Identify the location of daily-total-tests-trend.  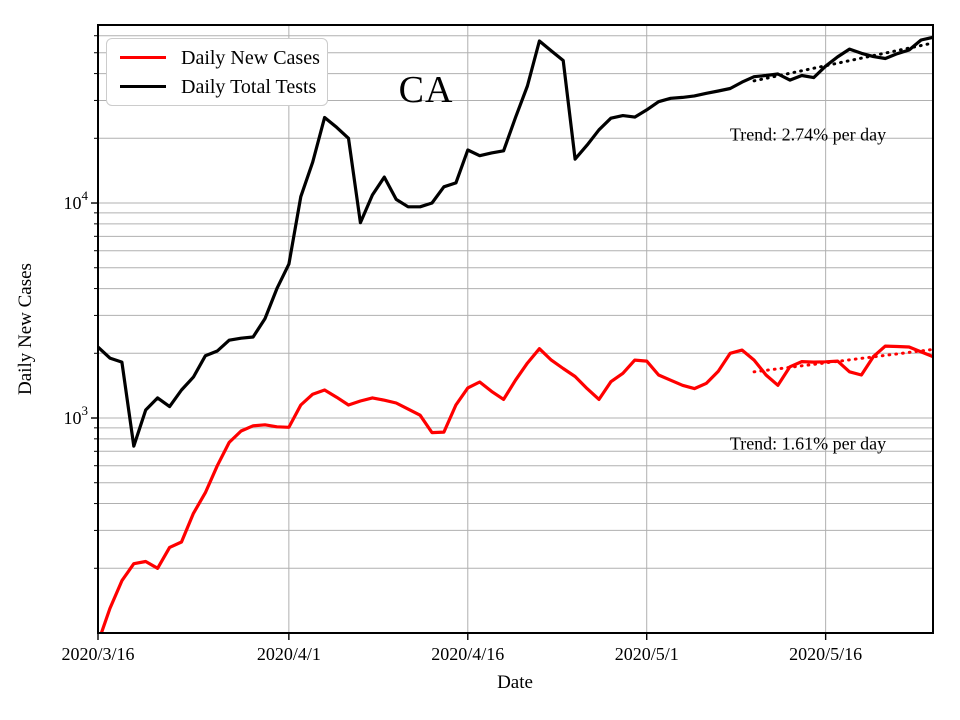
(842, 62).